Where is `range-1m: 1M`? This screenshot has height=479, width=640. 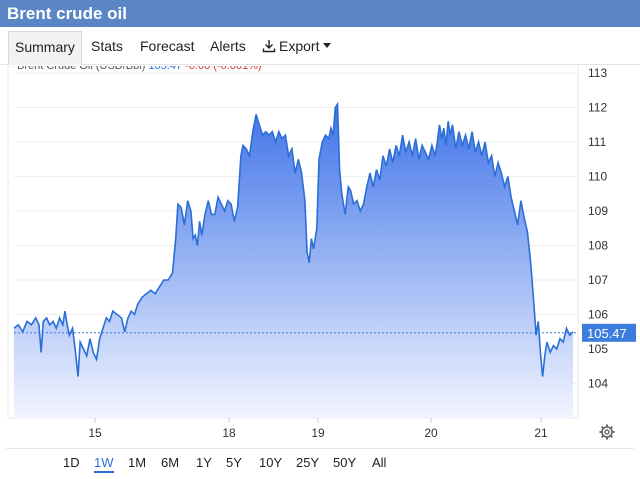
range-1m: 1M is located at coordinates (137, 462).